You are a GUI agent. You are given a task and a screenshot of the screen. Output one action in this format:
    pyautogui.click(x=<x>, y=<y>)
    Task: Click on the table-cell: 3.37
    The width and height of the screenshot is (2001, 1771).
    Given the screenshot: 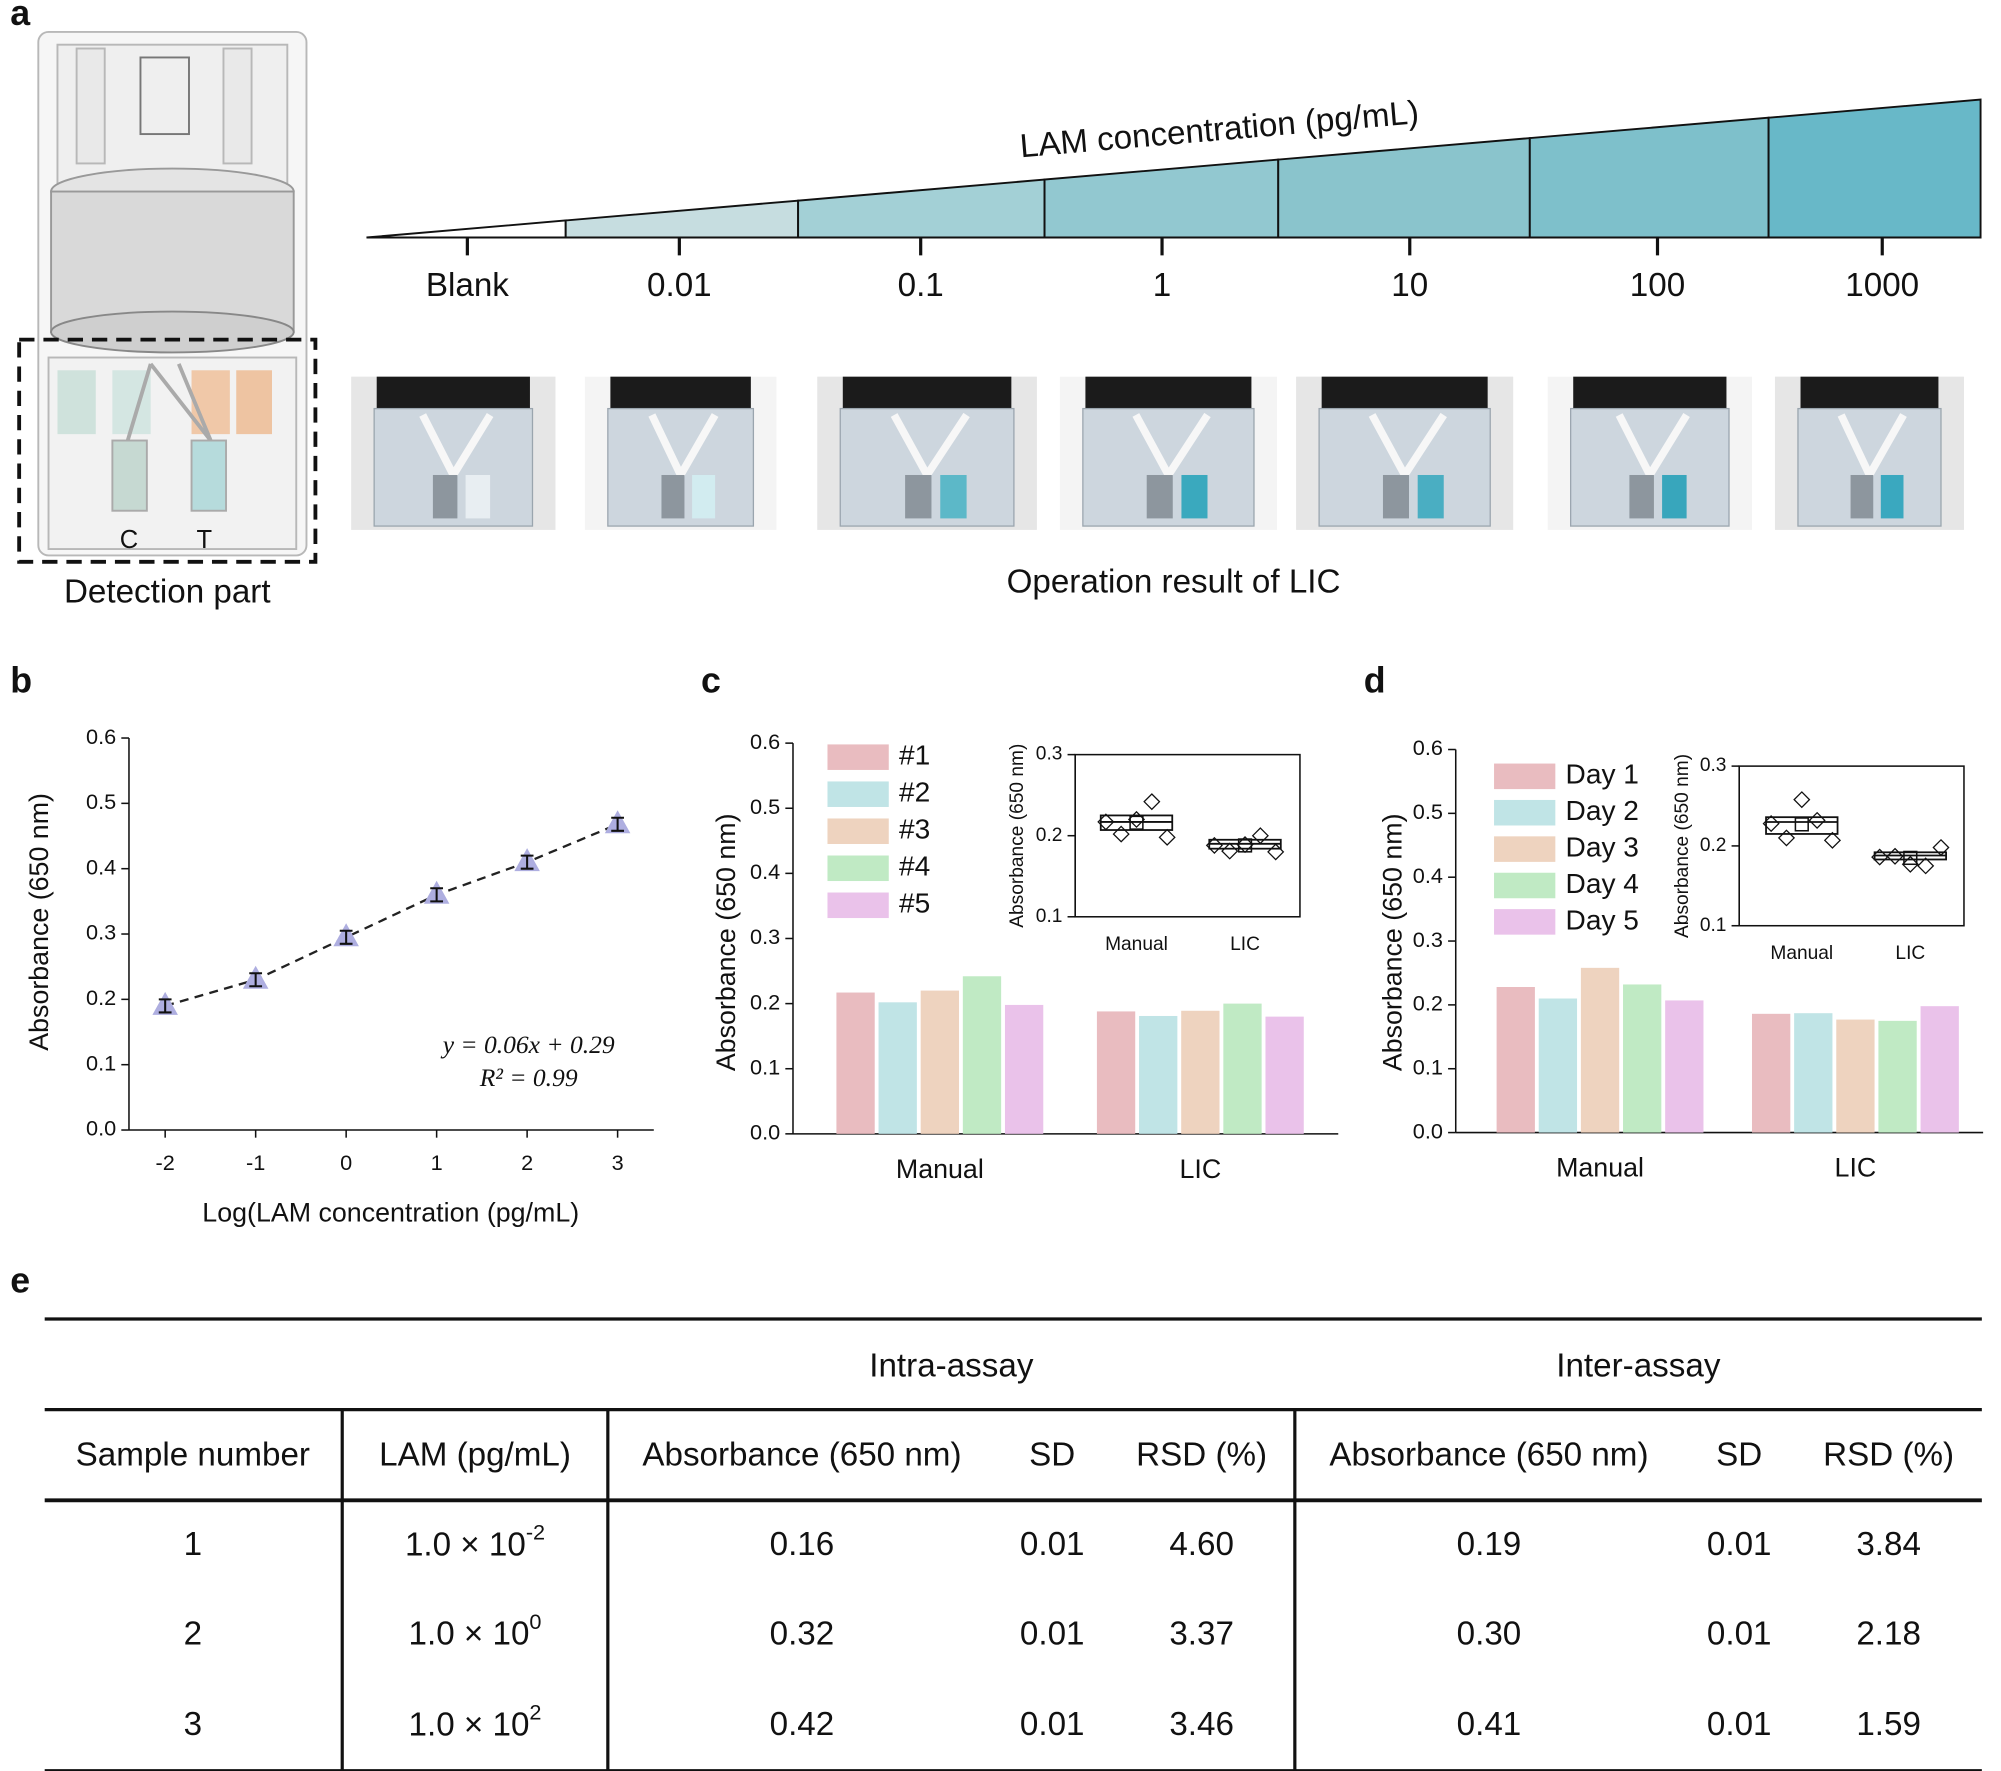 What is the action you would take?
    pyautogui.click(x=1201, y=1633)
    